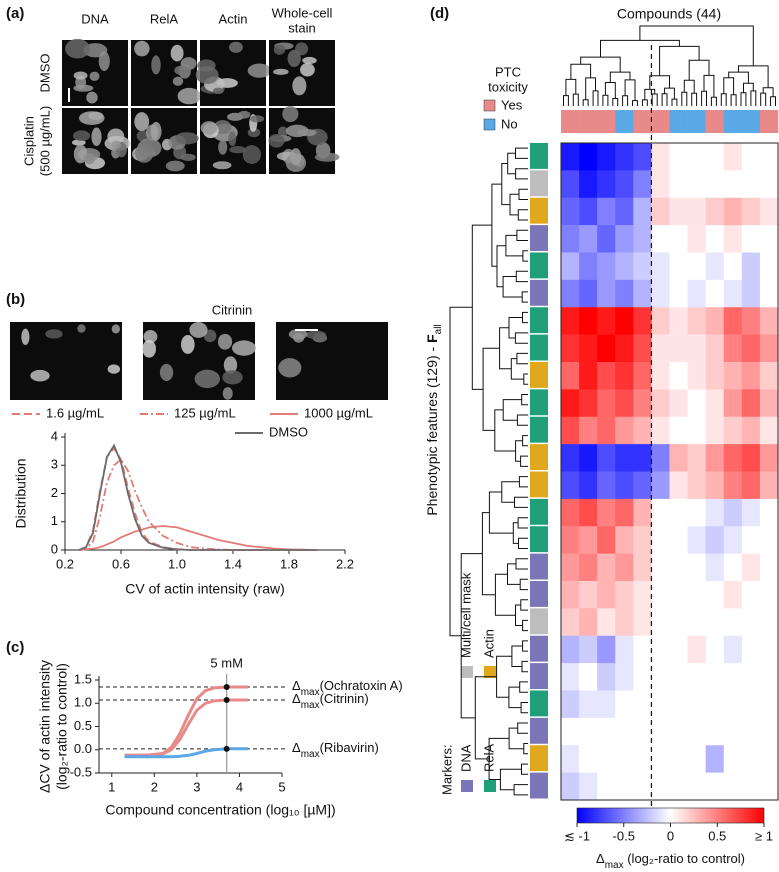  What do you see at coordinates (310, 754) in the screenshot?
I see `label-sub: max` at bounding box center [310, 754].